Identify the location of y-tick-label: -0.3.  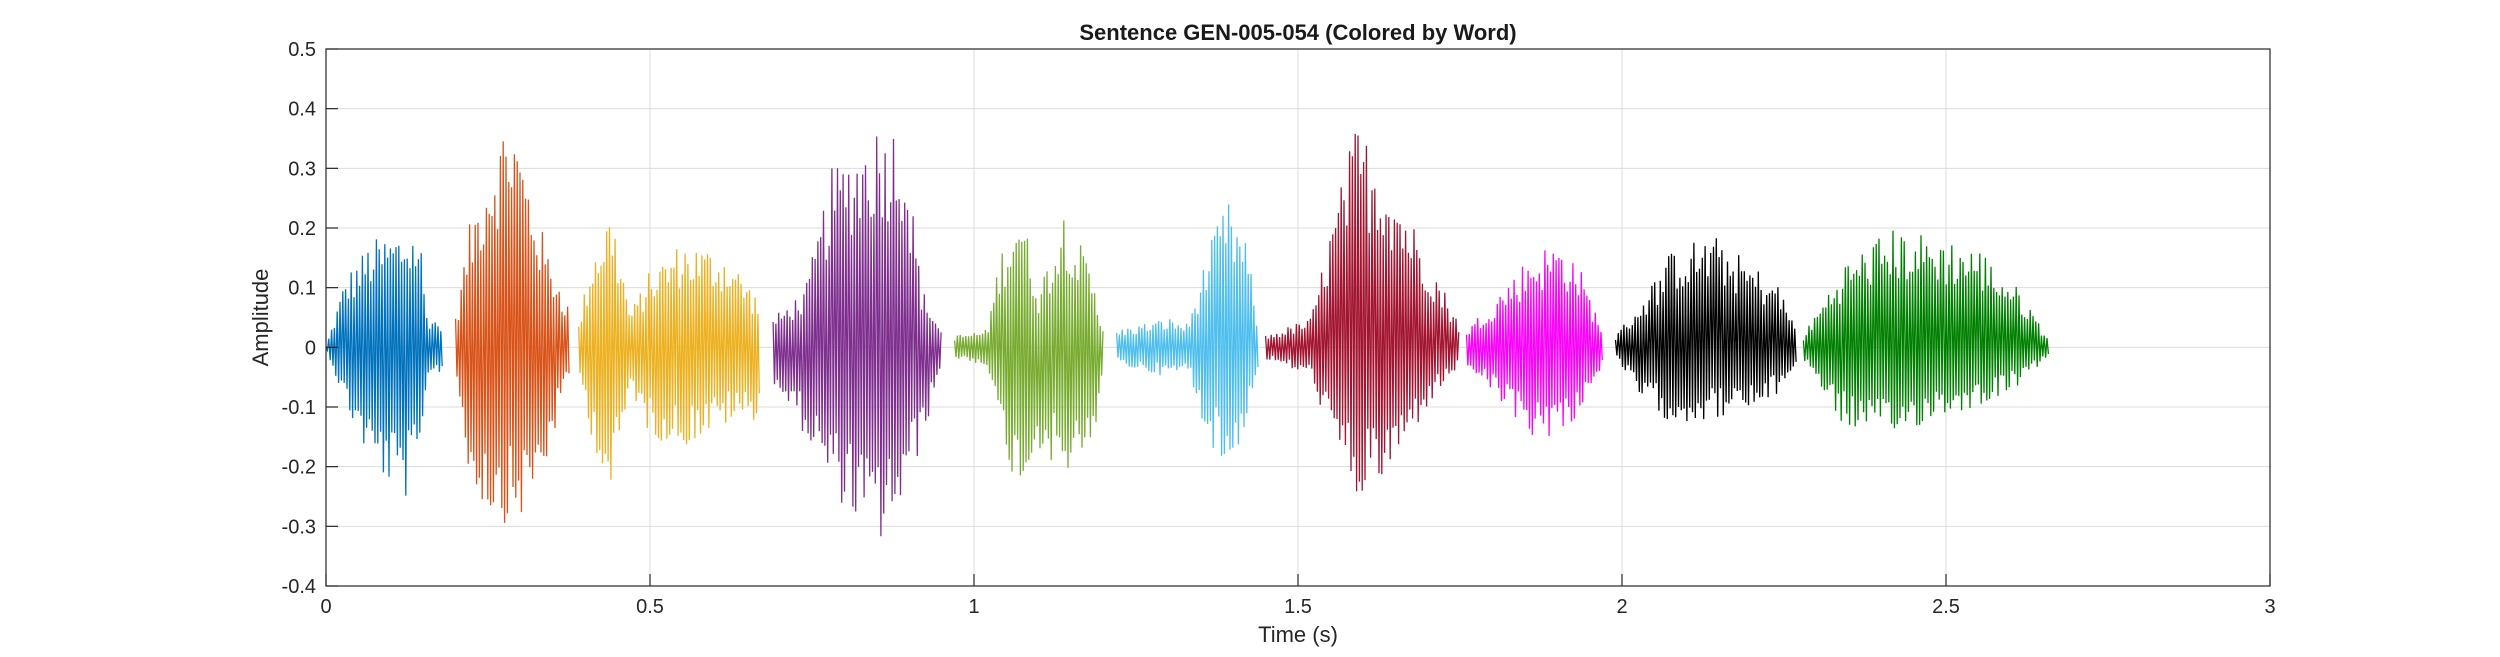
(299, 527).